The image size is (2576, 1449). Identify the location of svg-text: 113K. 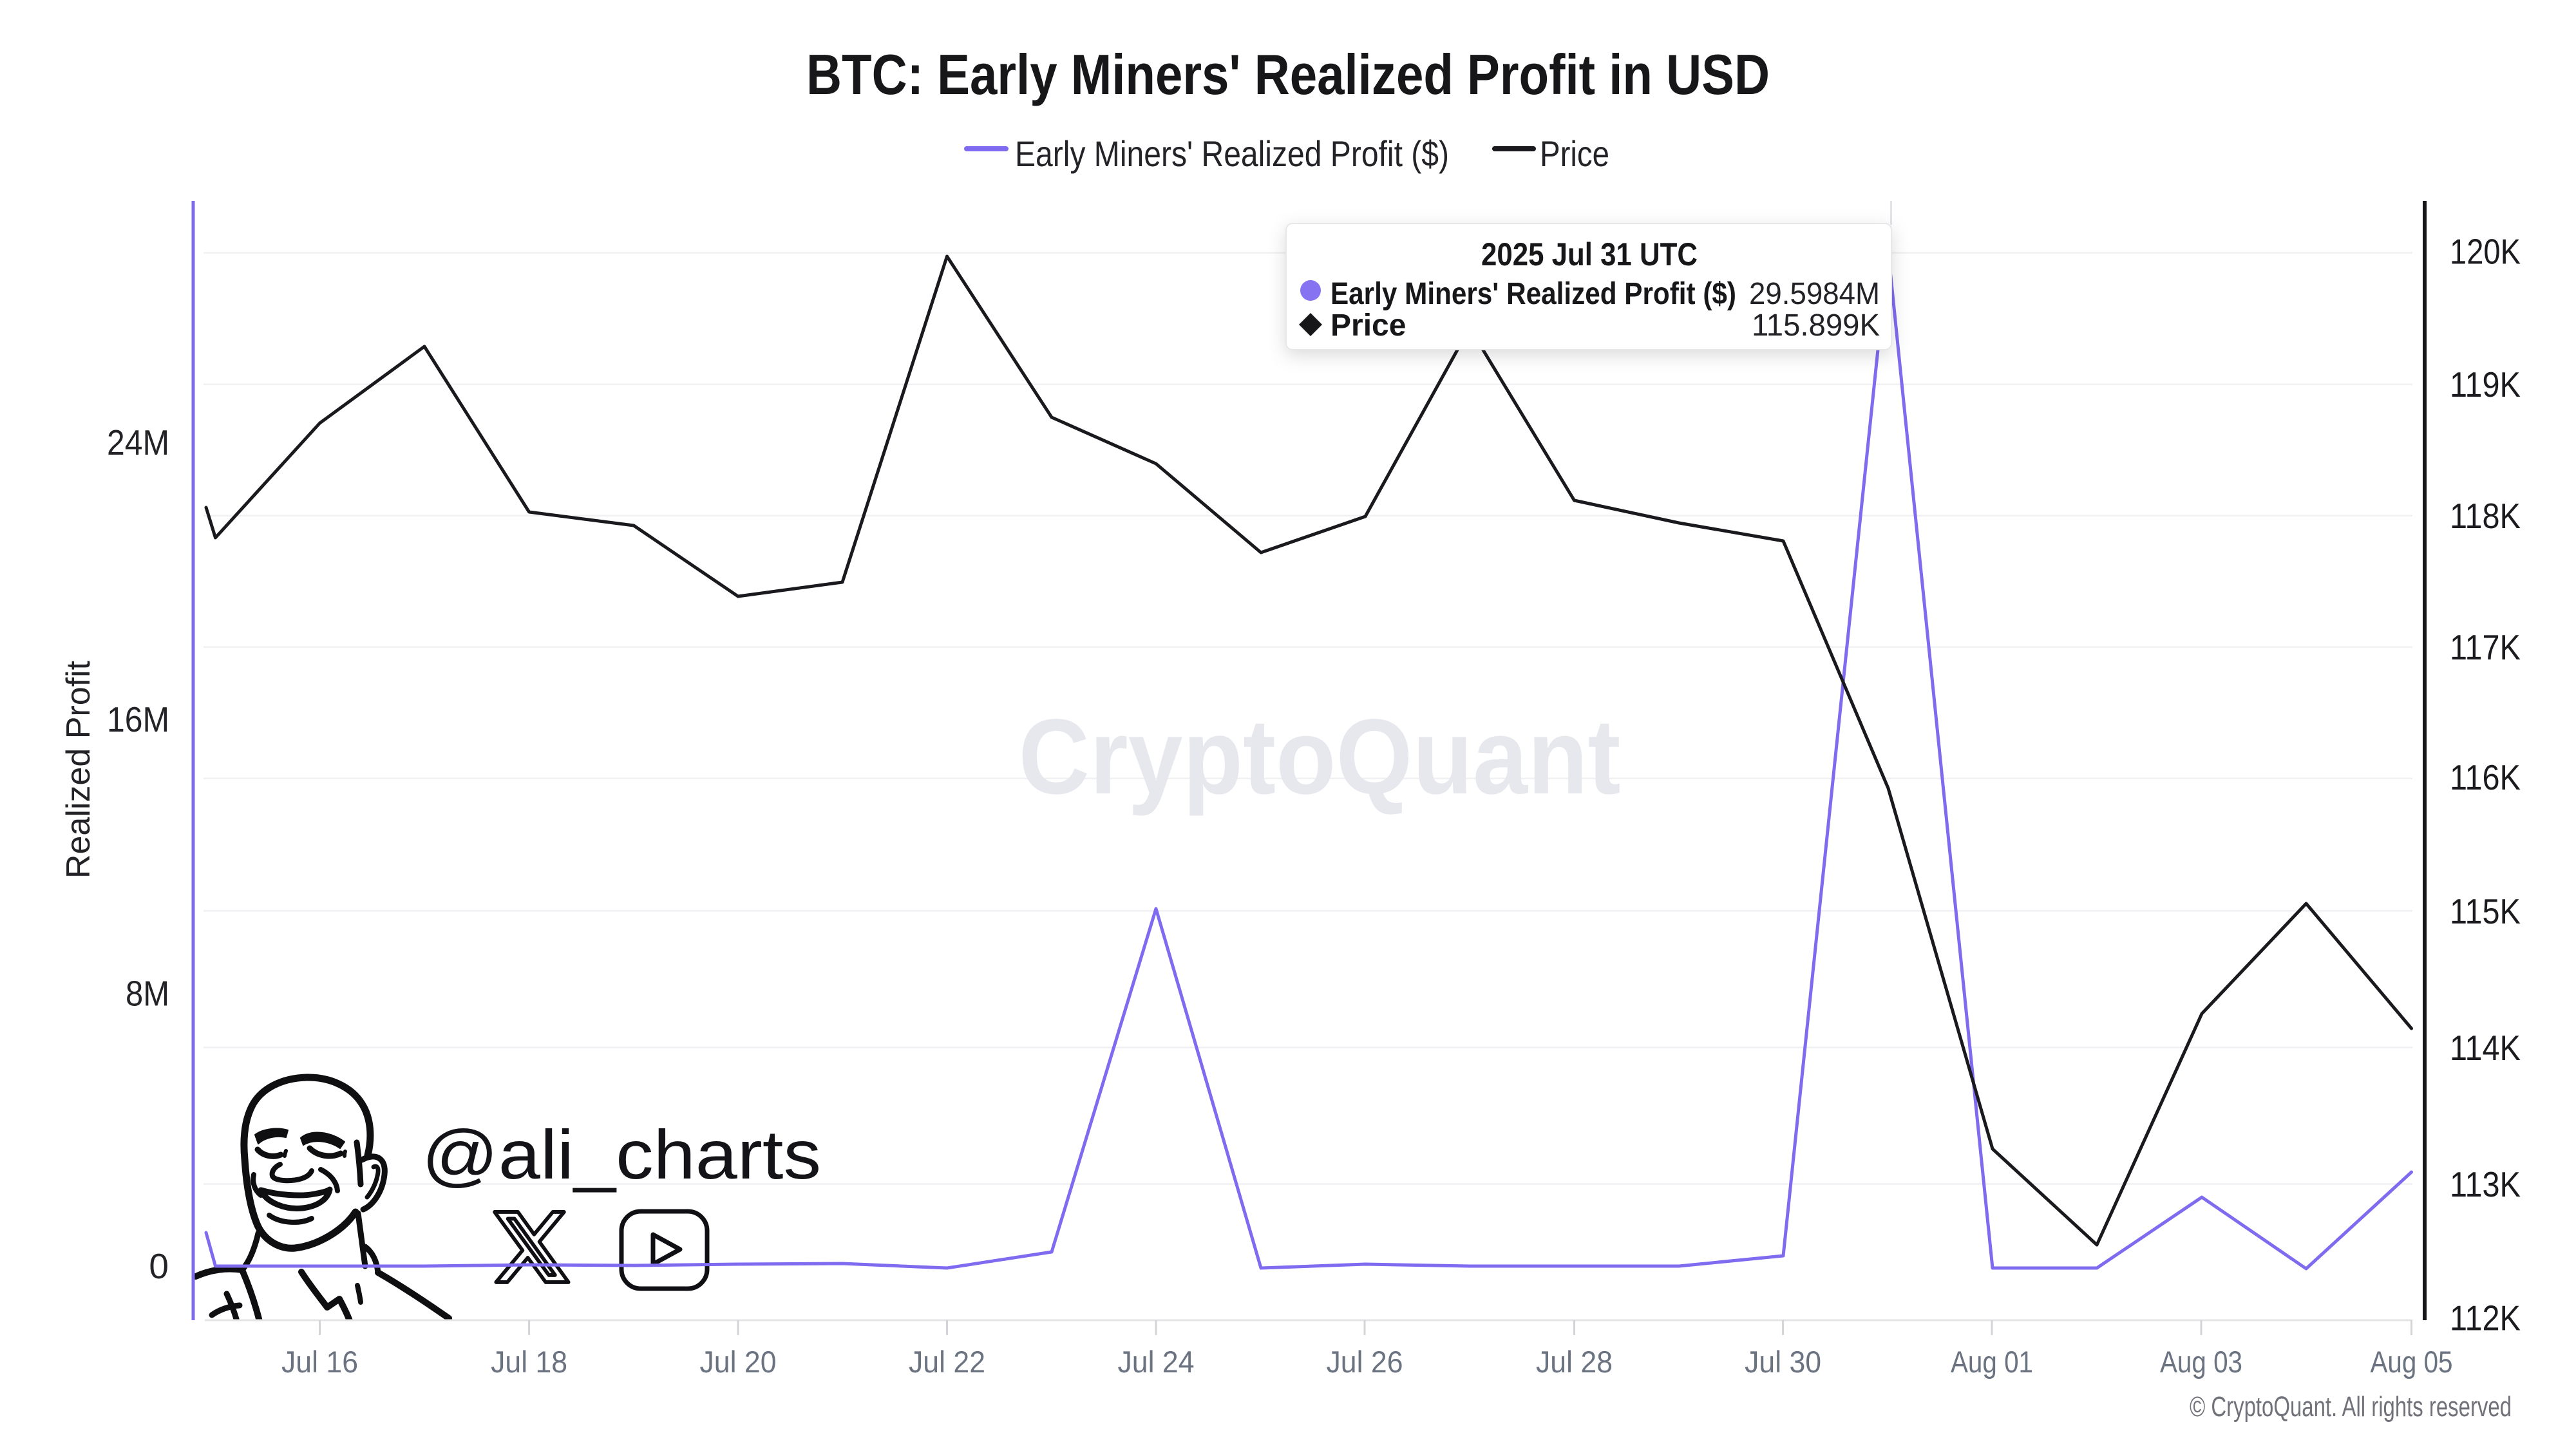
(2485, 1184).